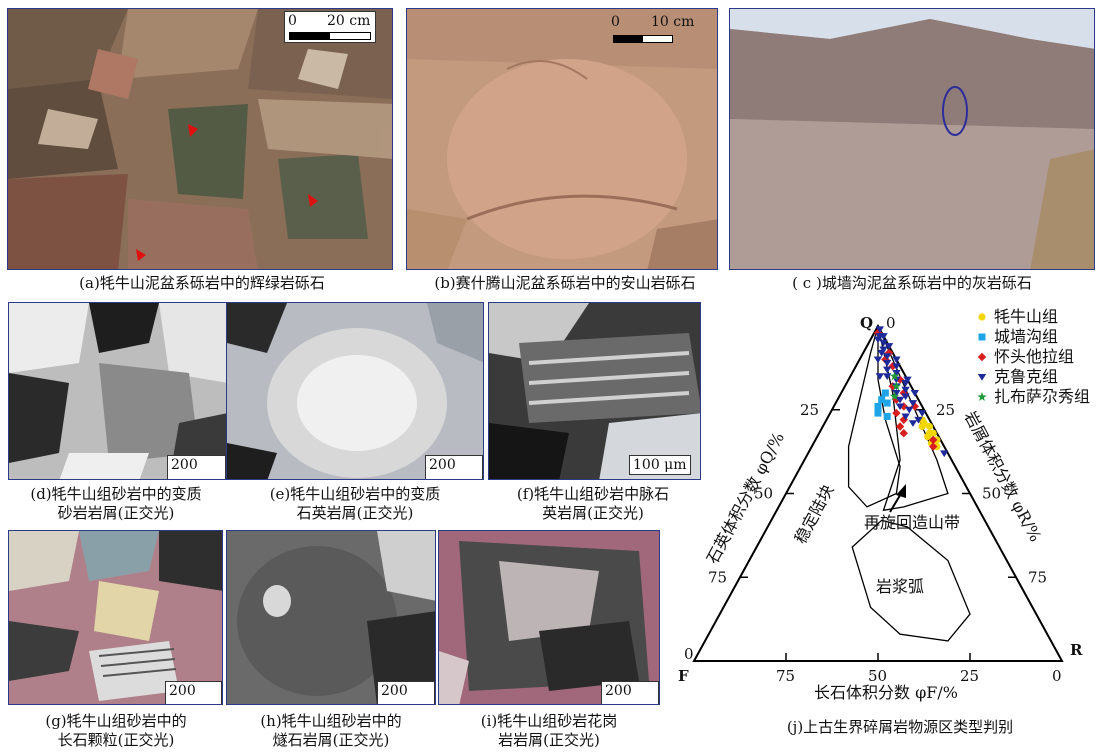 The height and width of the screenshot is (752, 1103). What do you see at coordinates (683, 676) in the screenshot?
I see `vertex-F-label: F` at bounding box center [683, 676].